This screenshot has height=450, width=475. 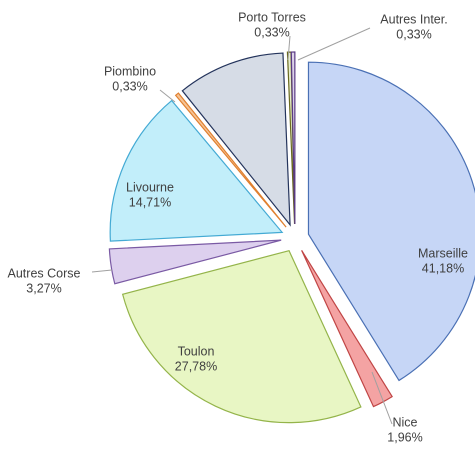 What do you see at coordinates (443, 254) in the screenshot?
I see `slice-name: Marseille` at bounding box center [443, 254].